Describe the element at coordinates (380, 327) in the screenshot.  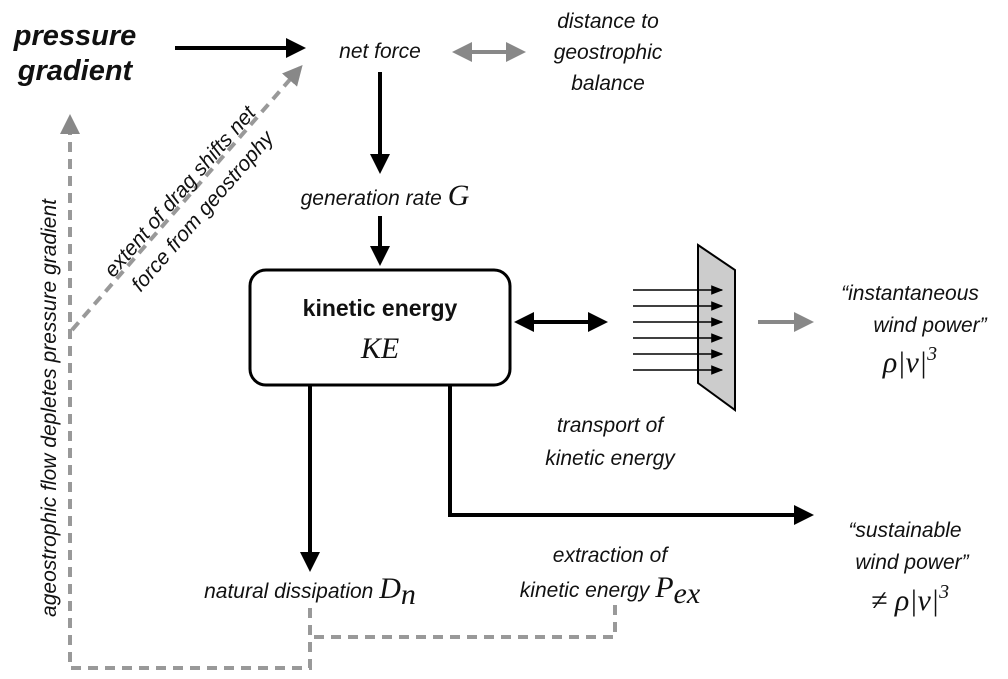
I see `kinetic-energy-box` at that location.